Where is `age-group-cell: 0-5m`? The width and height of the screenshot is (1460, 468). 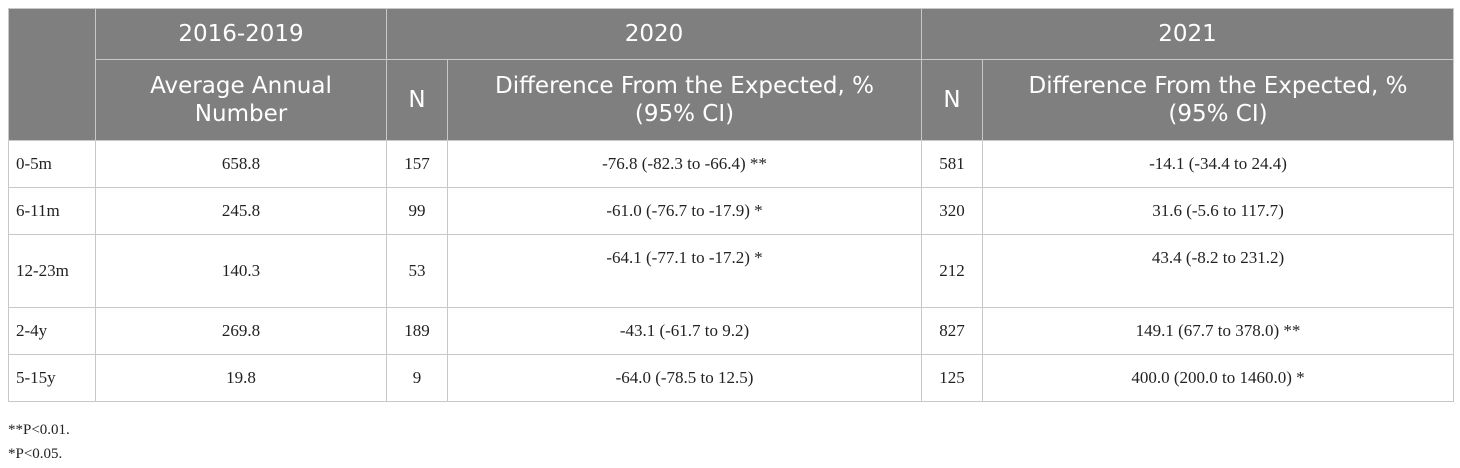 age-group-cell: 0-5m is located at coordinates (52, 164).